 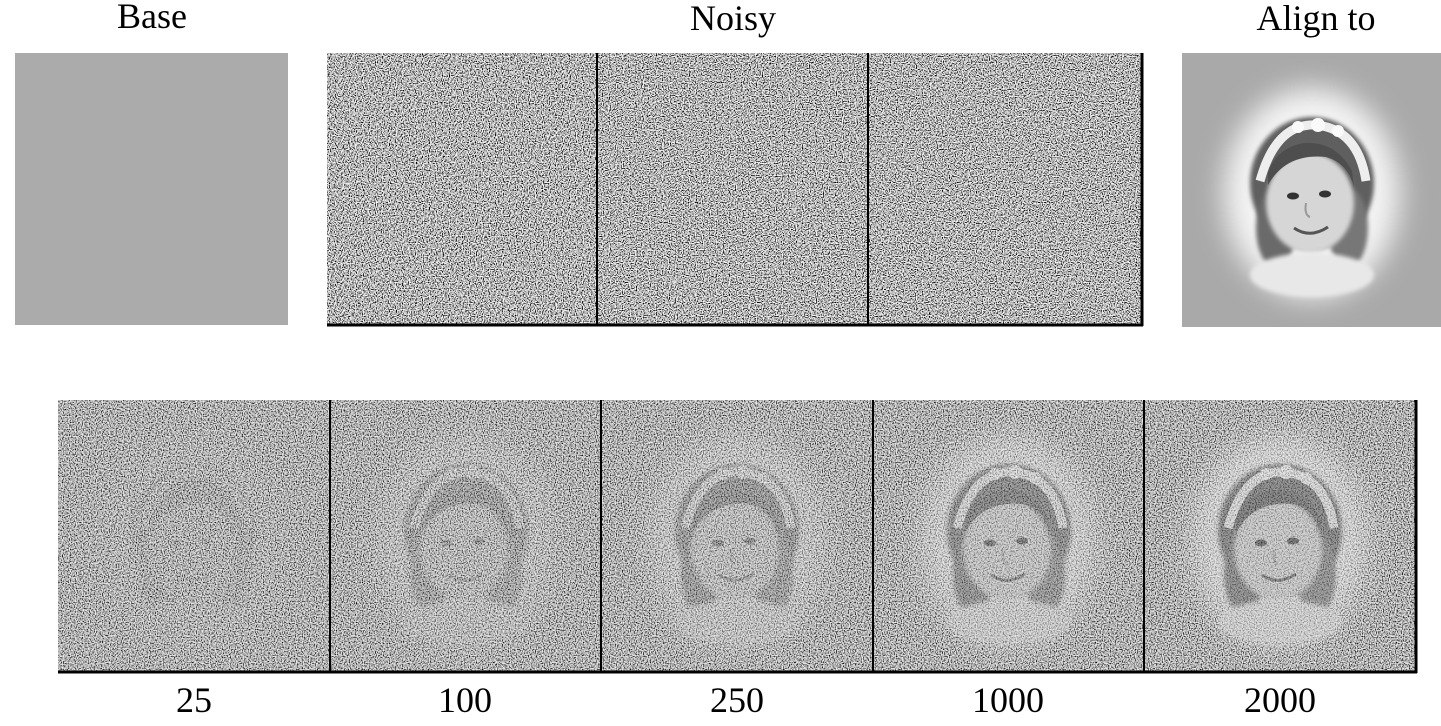 What do you see at coordinates (737, 700) in the screenshot?
I see `iteration-label: 250` at bounding box center [737, 700].